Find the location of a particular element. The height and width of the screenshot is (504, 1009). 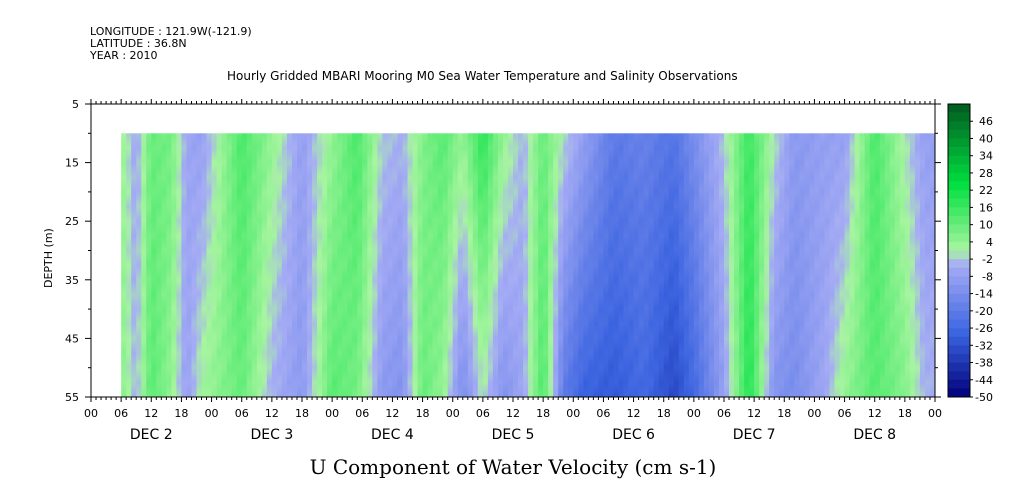

colorbar-label: -44 is located at coordinates (984, 380).